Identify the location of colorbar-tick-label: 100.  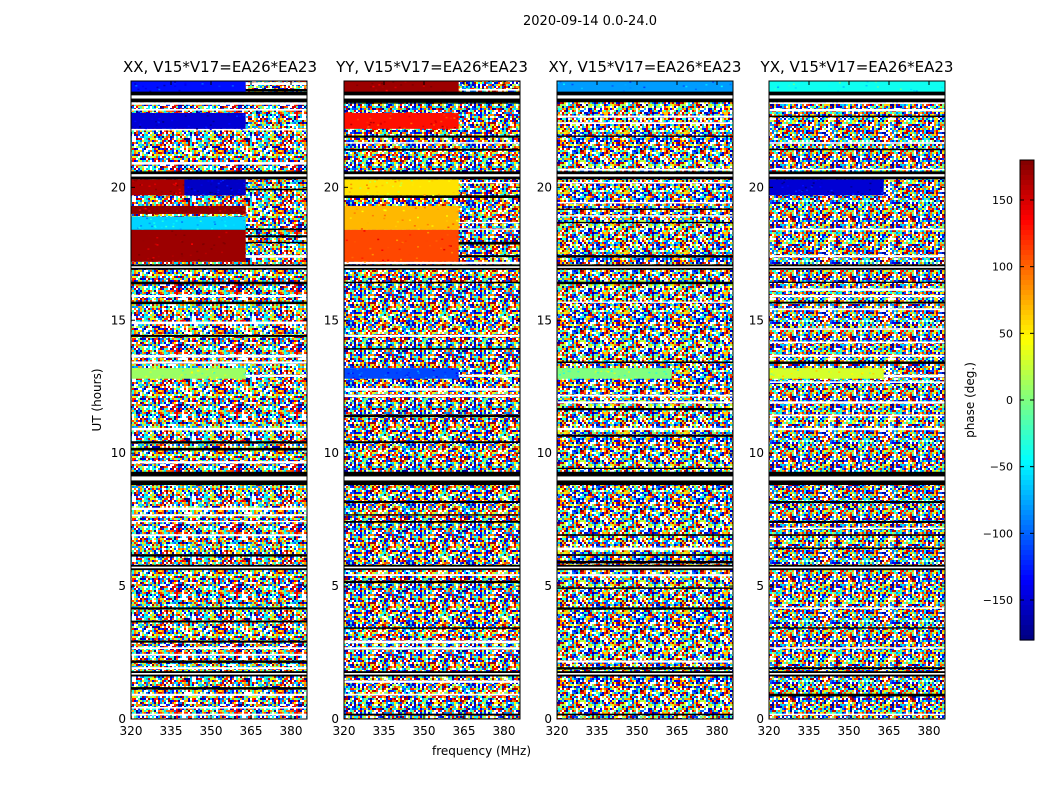
(1002, 267).